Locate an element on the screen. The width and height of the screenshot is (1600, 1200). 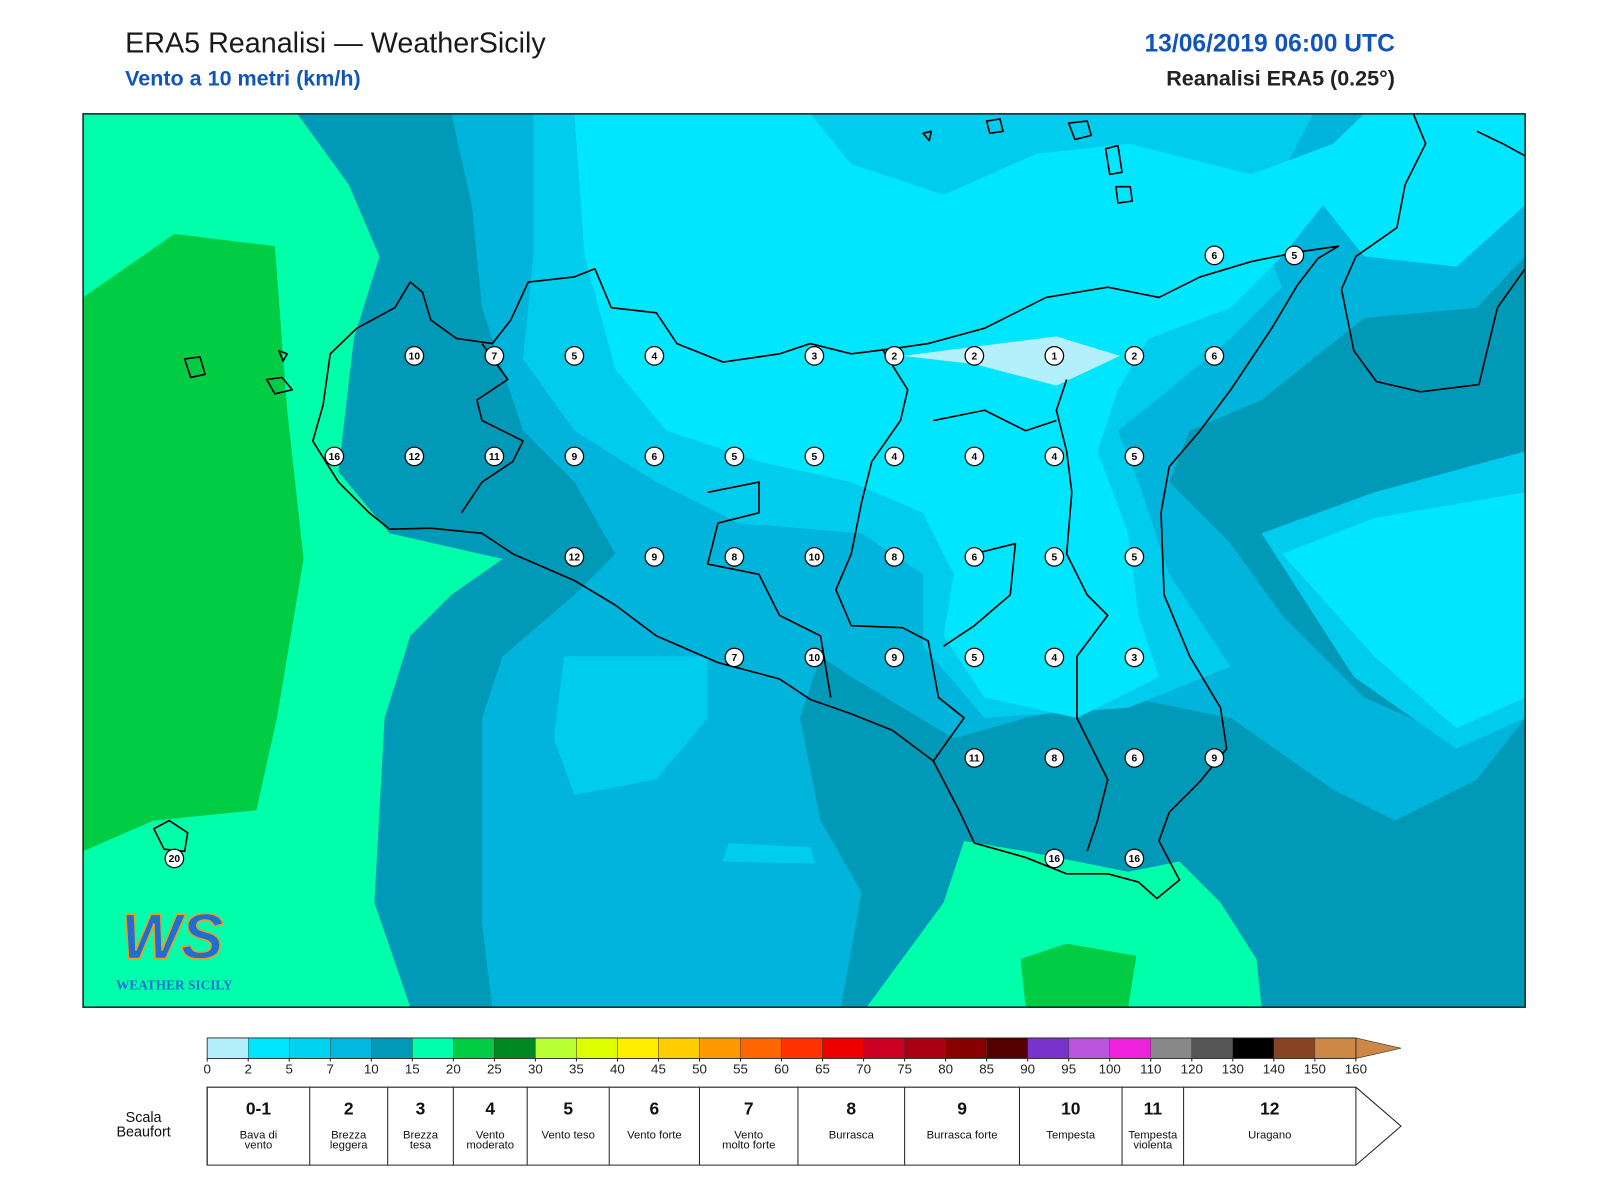
wind-value: 7 is located at coordinates (495, 357).